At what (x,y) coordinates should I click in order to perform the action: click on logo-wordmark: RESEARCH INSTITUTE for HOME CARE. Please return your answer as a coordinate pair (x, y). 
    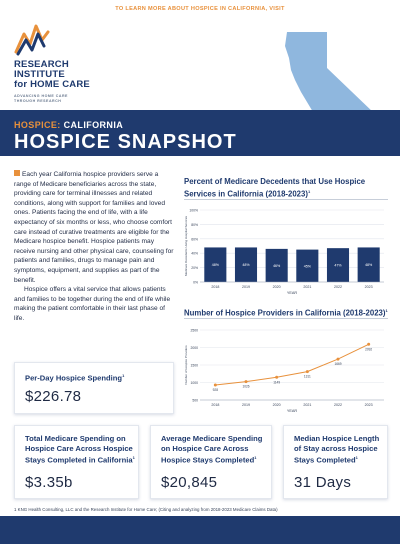
    Looking at the image, I should click on (52, 75).